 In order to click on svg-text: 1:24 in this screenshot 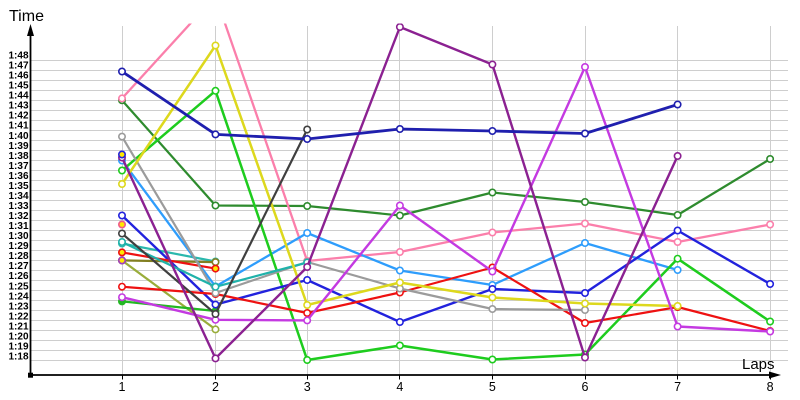, I will do `click(18, 296)`.